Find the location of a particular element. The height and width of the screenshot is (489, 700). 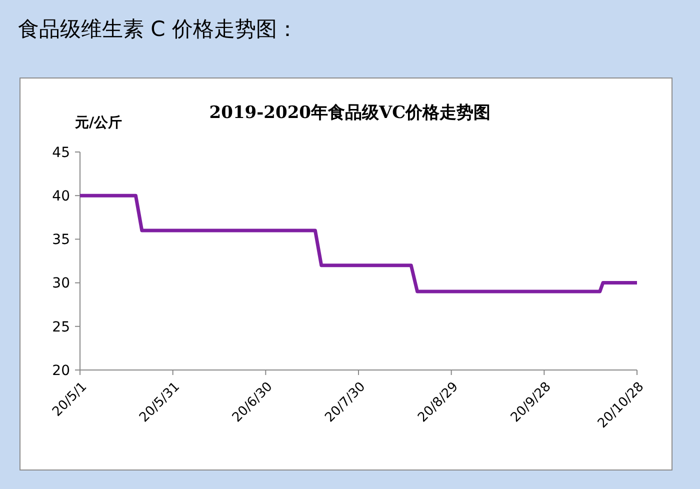

y-tick-label: 30 is located at coordinates (61, 284).